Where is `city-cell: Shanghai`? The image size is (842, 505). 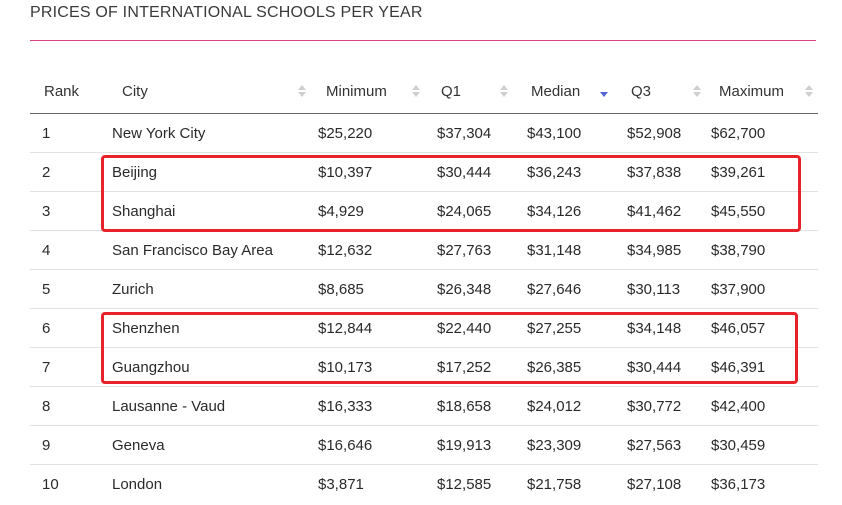 city-cell: Shanghai is located at coordinates (199, 211).